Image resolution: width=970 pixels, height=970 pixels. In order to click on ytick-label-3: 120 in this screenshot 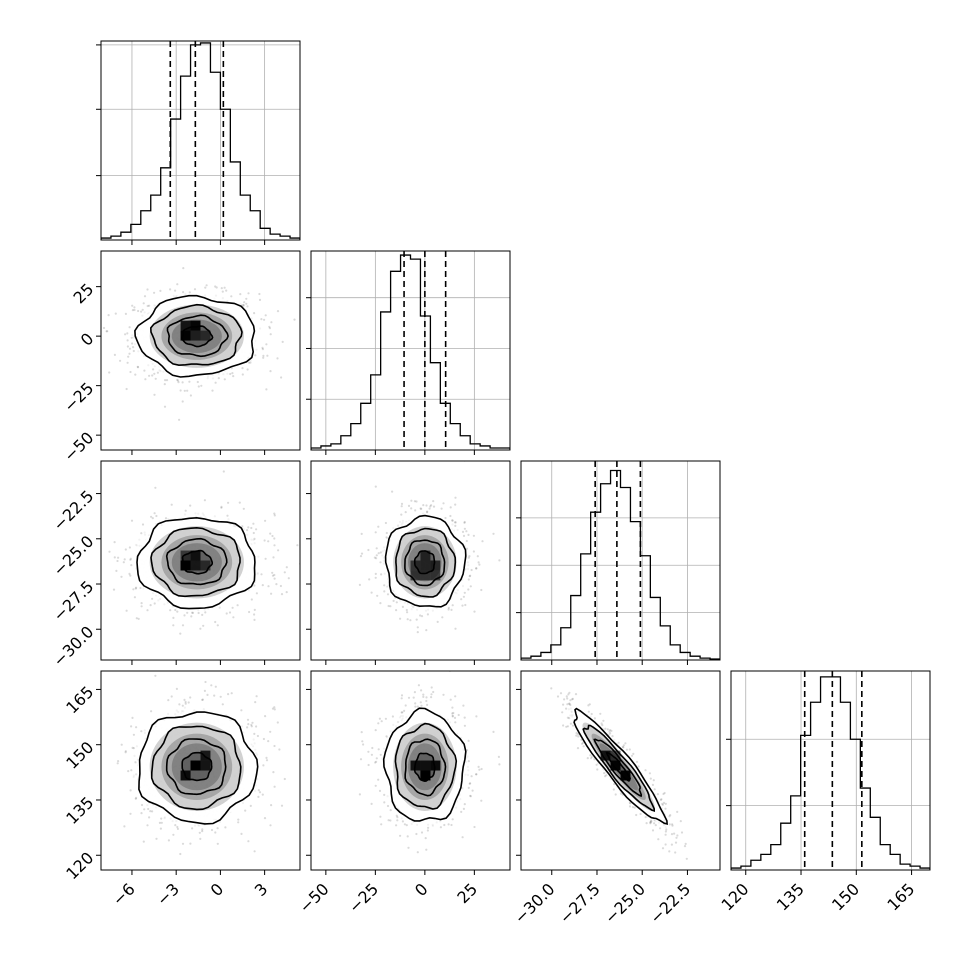, I will do `click(79, 865)`.